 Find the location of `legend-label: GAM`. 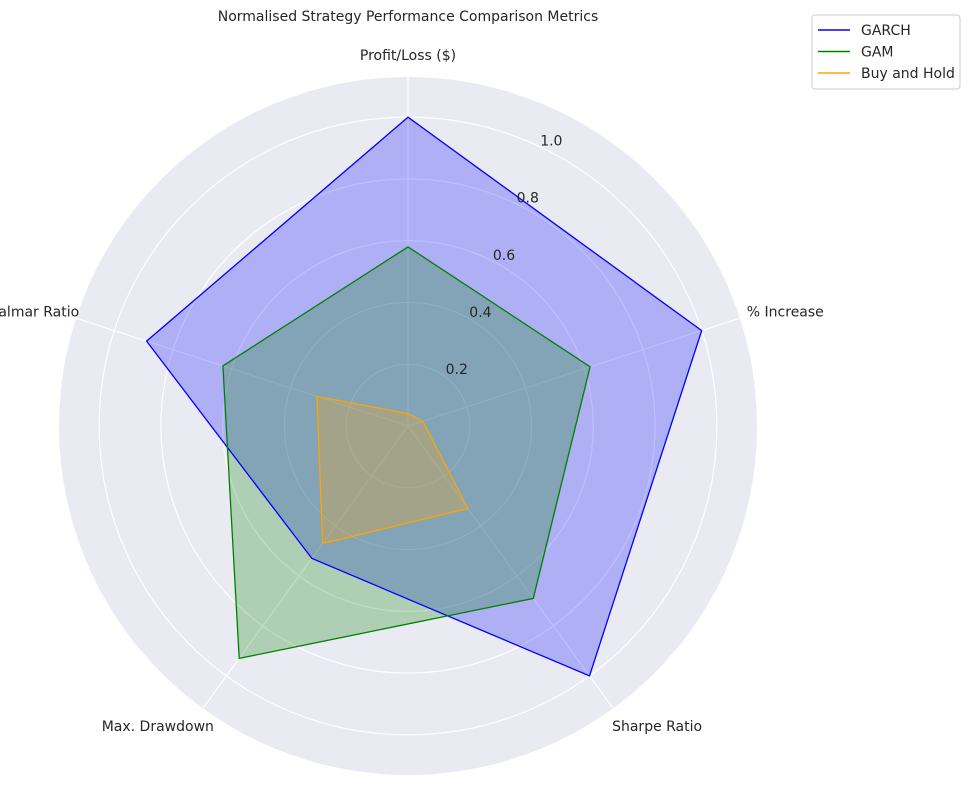

legend-label: GAM is located at coordinates (877, 53).